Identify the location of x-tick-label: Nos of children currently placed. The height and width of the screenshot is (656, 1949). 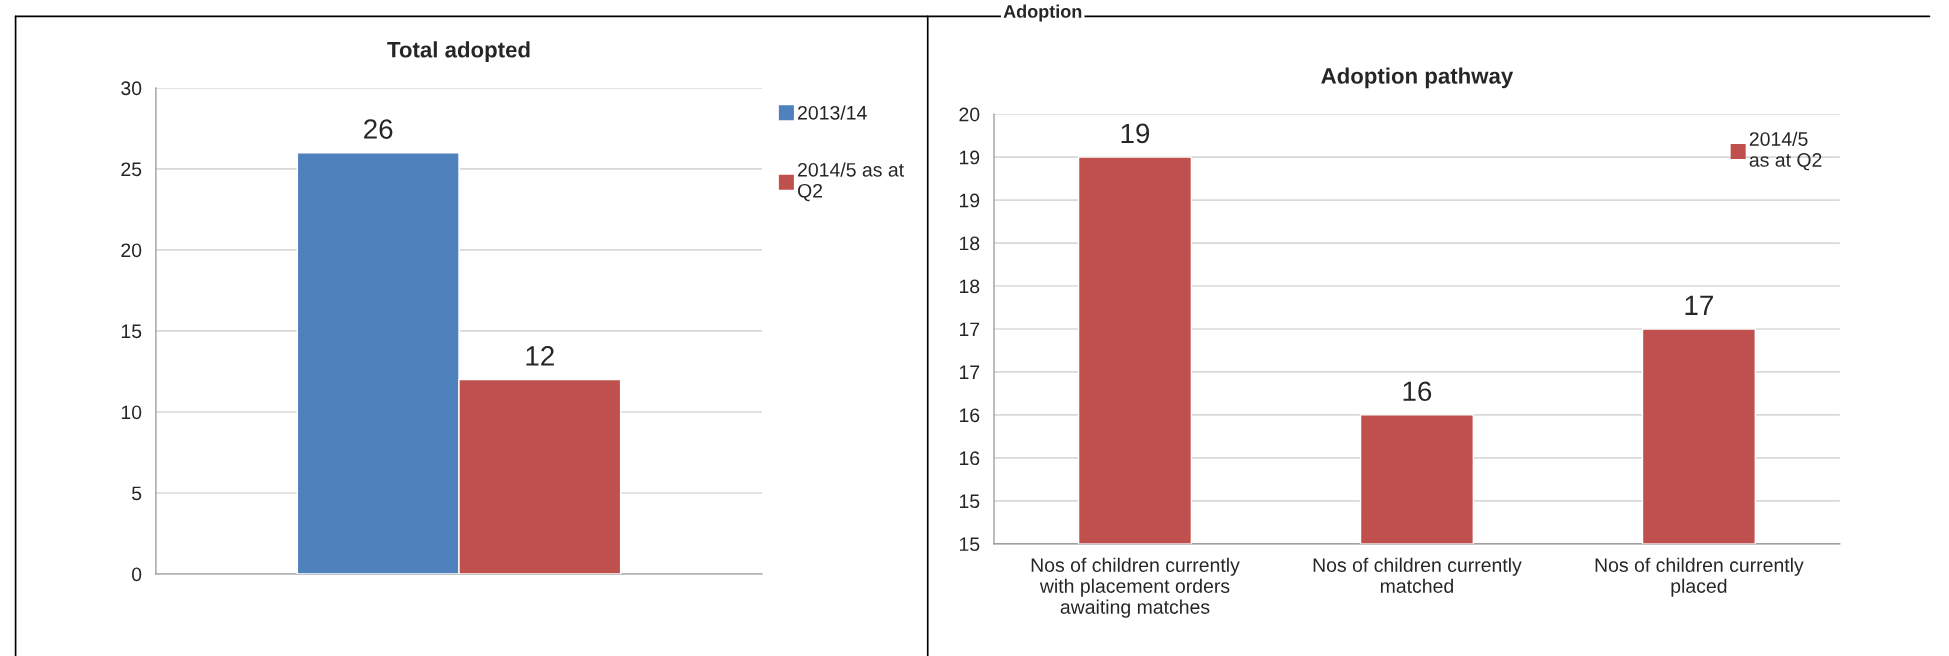
(1699, 577).